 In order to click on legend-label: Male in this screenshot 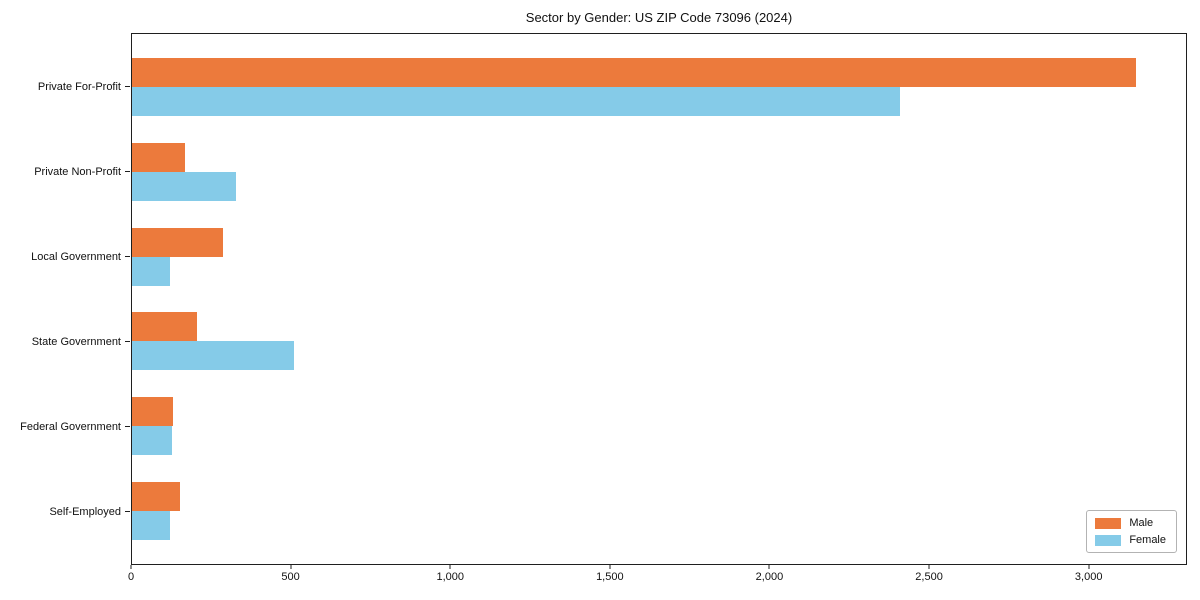, I will do `click(1141, 523)`.